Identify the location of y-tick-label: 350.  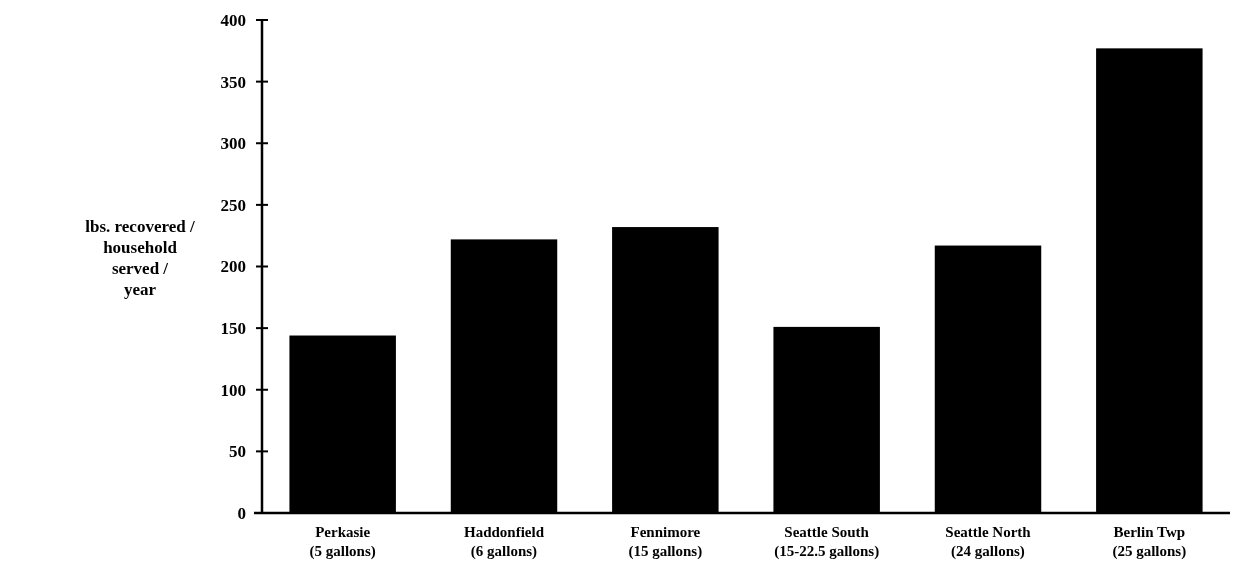
(233, 82).